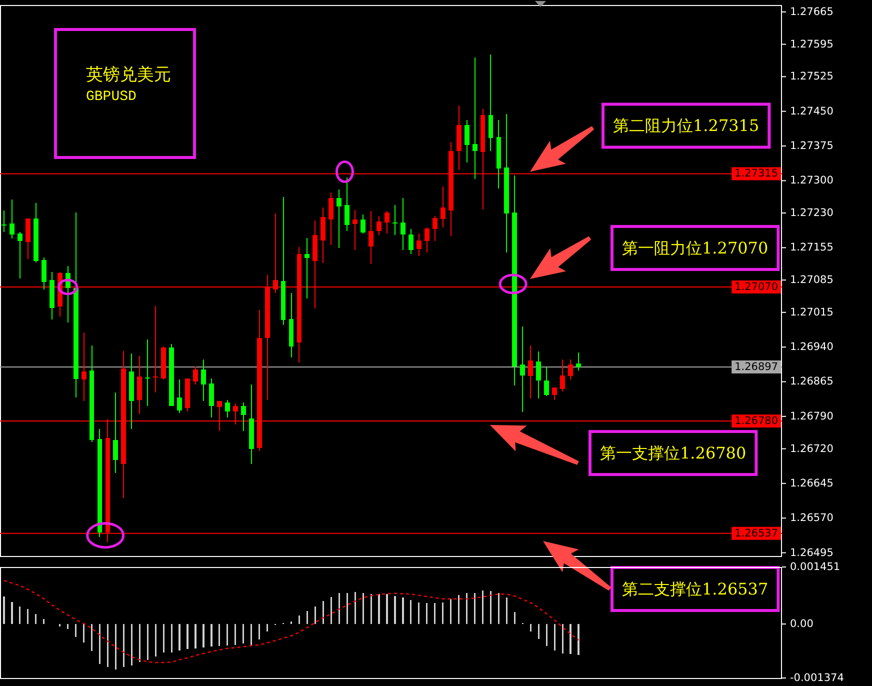 This screenshot has width=872, height=686. I want to click on y-tick-label: 0.001451, so click(815, 567).